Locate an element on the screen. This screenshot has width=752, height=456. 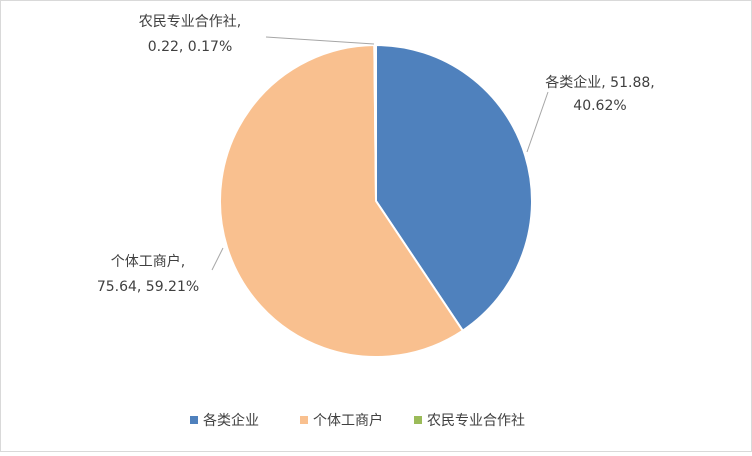
data-label: 各类企业, 51.88, is located at coordinates (599, 82).